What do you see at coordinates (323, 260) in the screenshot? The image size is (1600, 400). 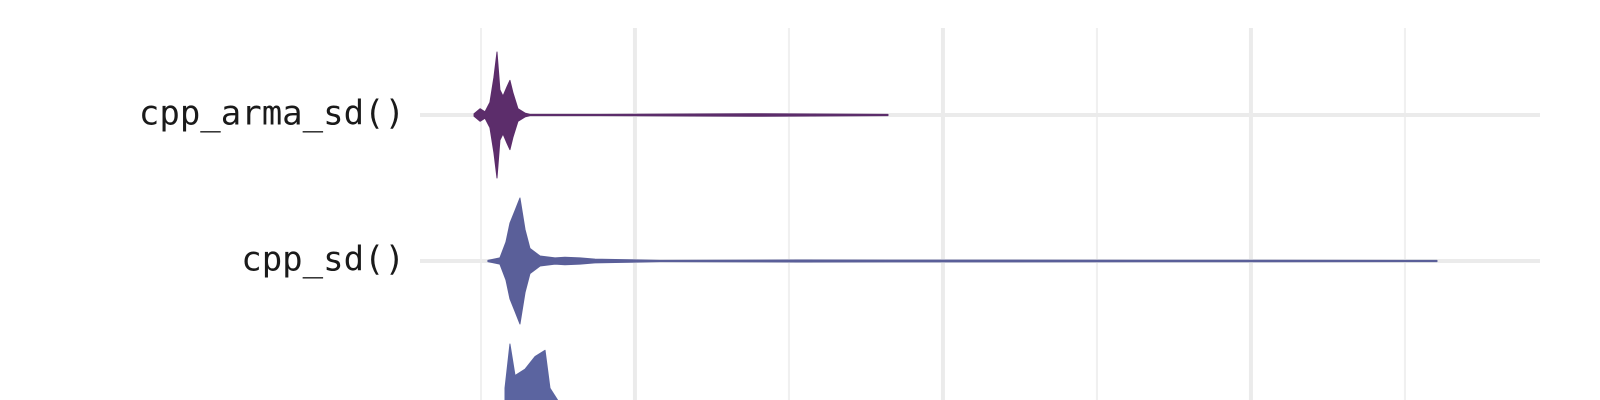 I see `y-tick-label: cpp_sd()` at bounding box center [323, 260].